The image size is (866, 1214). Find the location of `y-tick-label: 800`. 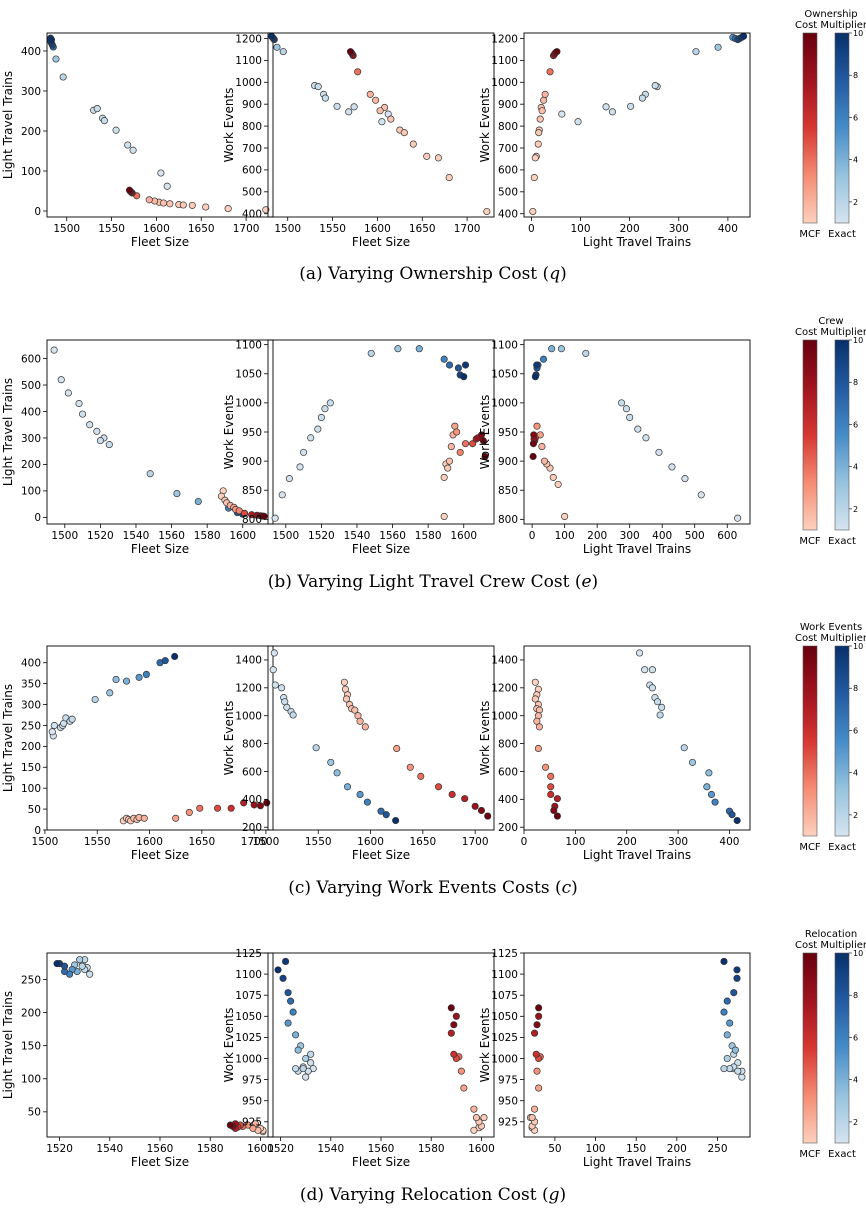

y-tick-label: 800 is located at coordinates (508, 127).